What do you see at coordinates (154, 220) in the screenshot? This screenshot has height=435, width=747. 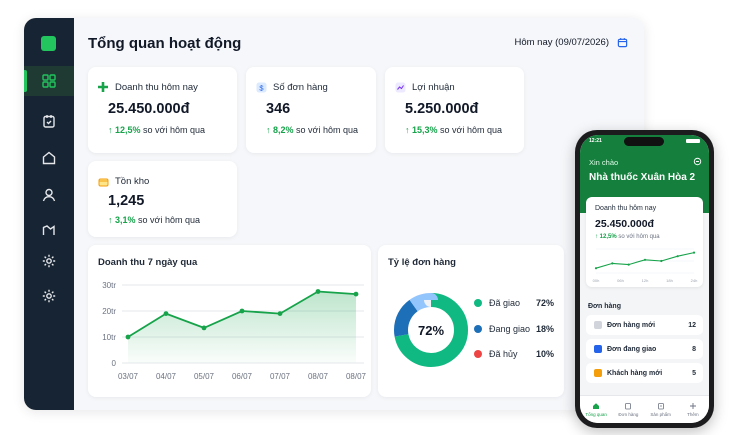 I see `stat-change: ↑ 3,1% so với hôm qua` at bounding box center [154, 220].